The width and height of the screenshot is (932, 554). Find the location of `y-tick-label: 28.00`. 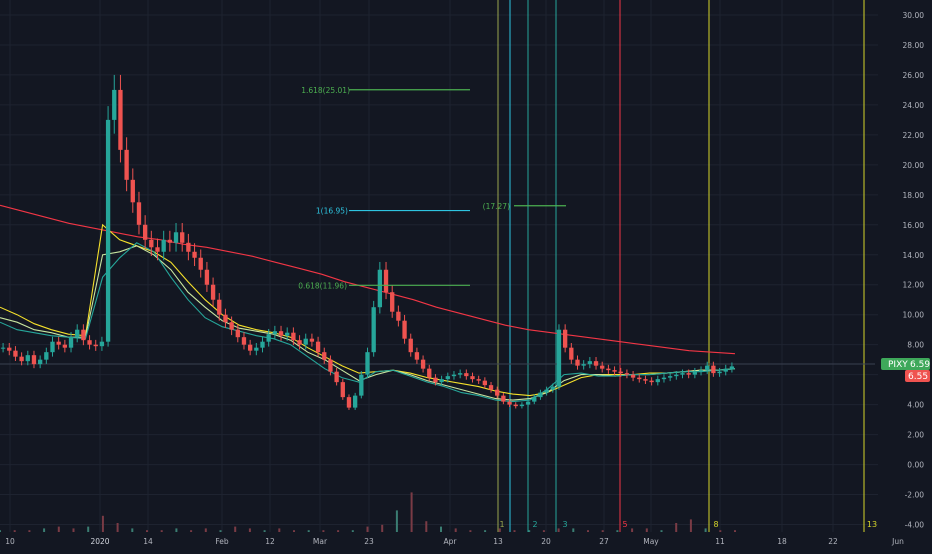

y-tick-label: 28.00 is located at coordinates (914, 45).